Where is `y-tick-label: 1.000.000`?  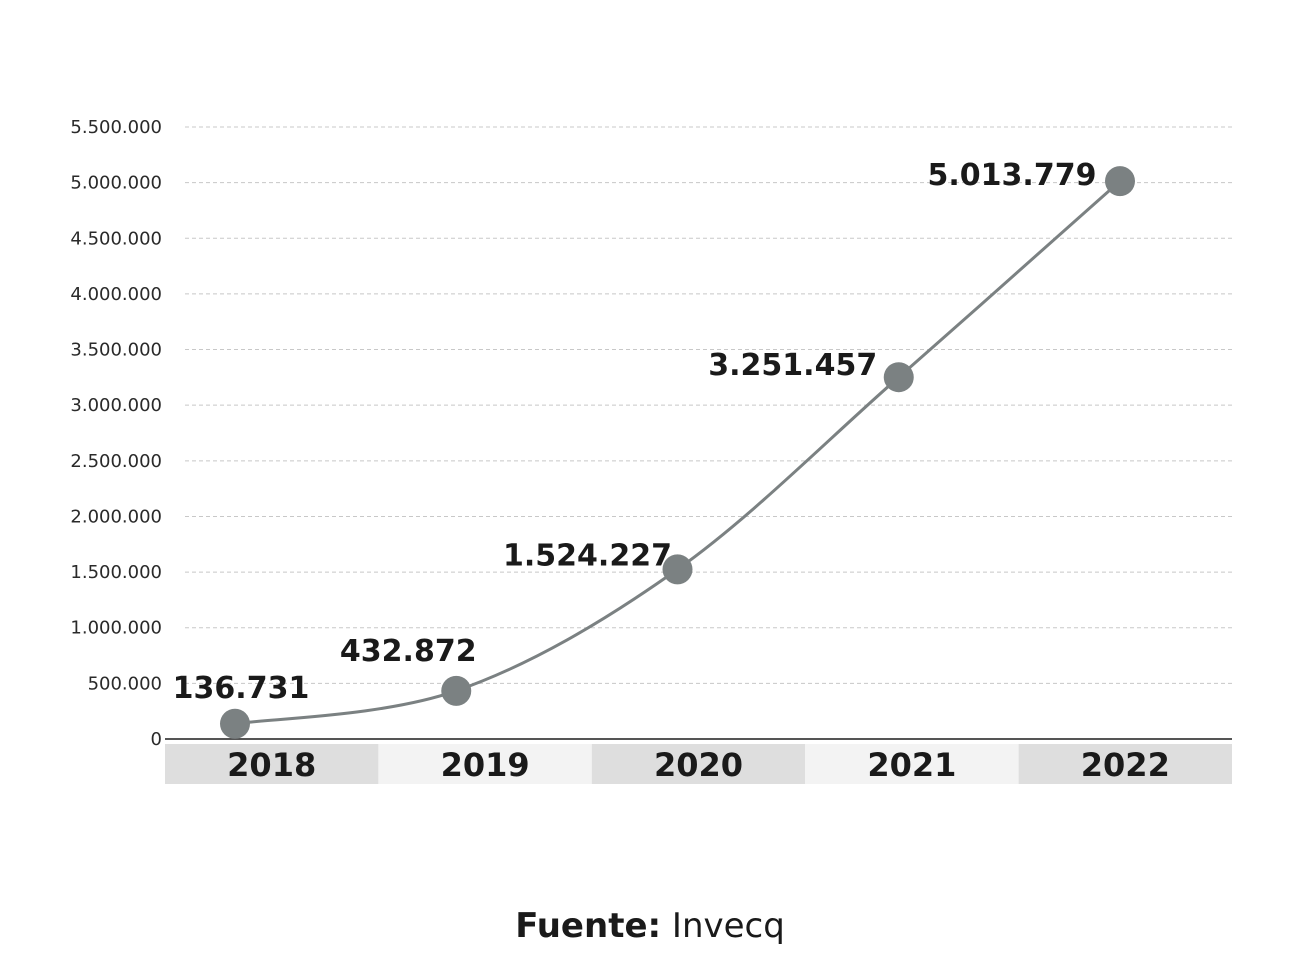
y-tick-label: 1.000.000 is located at coordinates (116, 628).